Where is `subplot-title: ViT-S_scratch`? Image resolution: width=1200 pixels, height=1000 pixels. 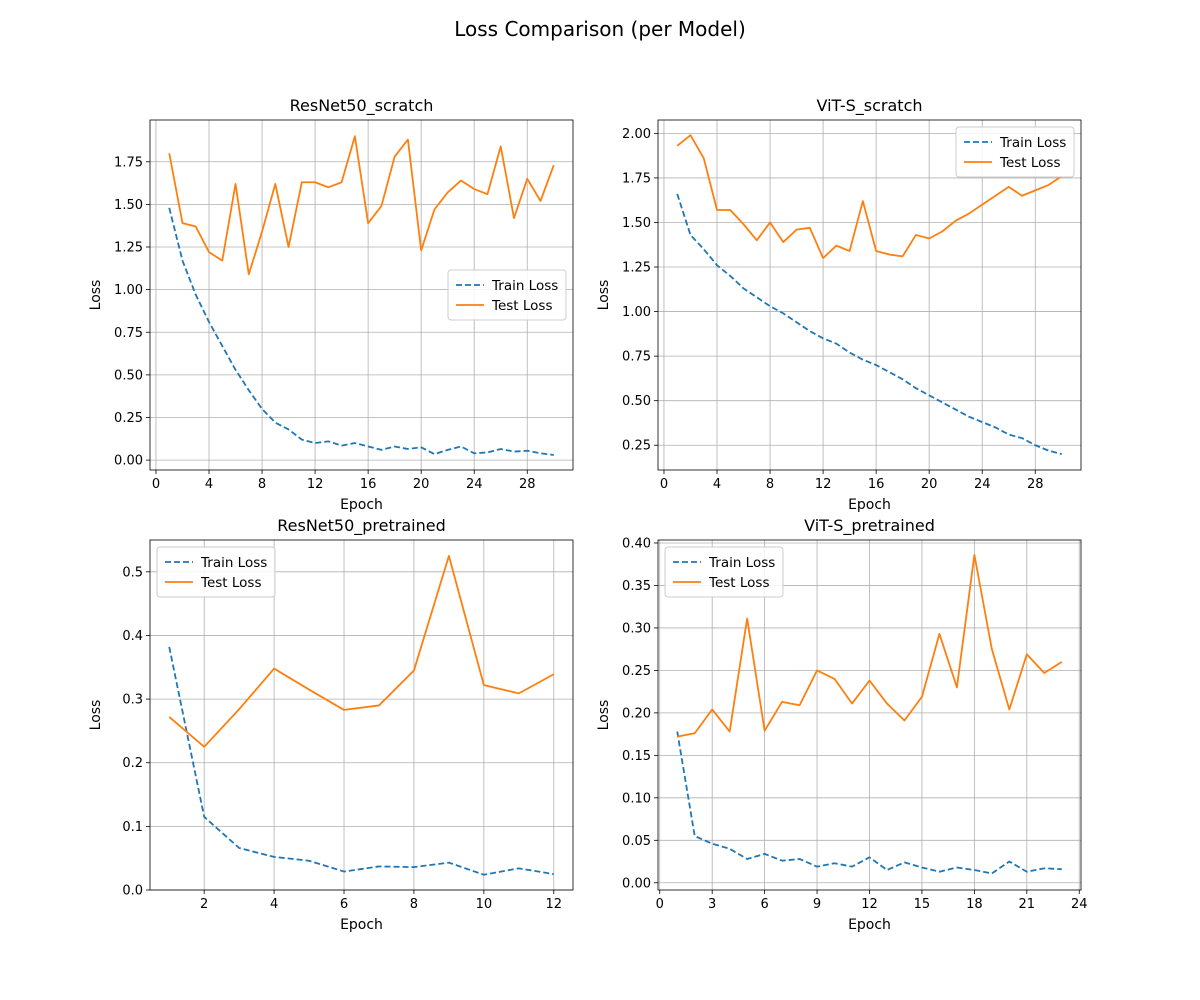 subplot-title: ViT-S_scratch is located at coordinates (870, 106).